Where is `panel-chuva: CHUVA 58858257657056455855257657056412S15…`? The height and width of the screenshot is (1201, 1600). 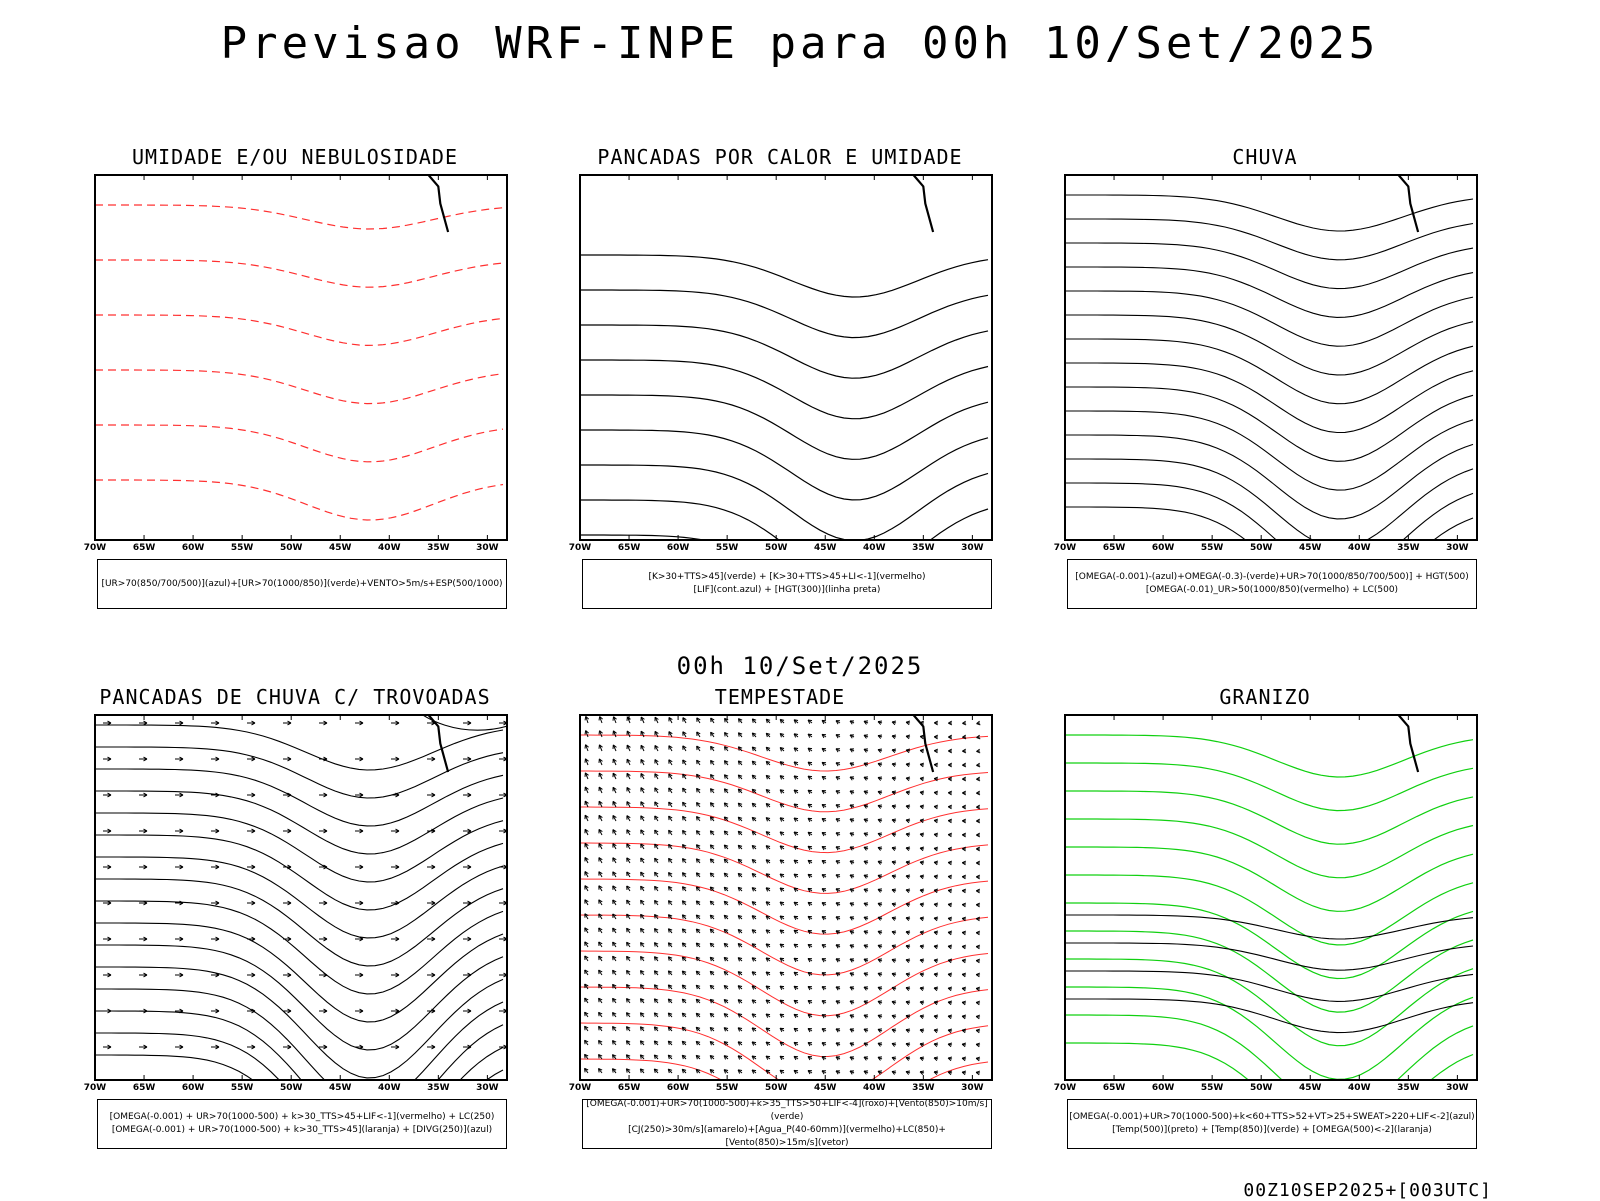
panel-chuva: CHUVA 58858257657056455855257657056412S15… is located at coordinates (1290, 385).